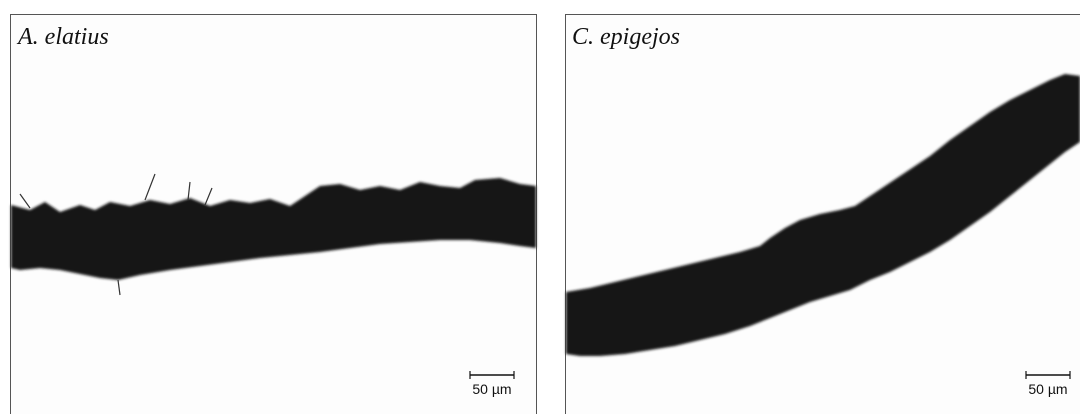  Describe the element at coordinates (273, 229) in the screenshot. I see `root-segment` at that location.